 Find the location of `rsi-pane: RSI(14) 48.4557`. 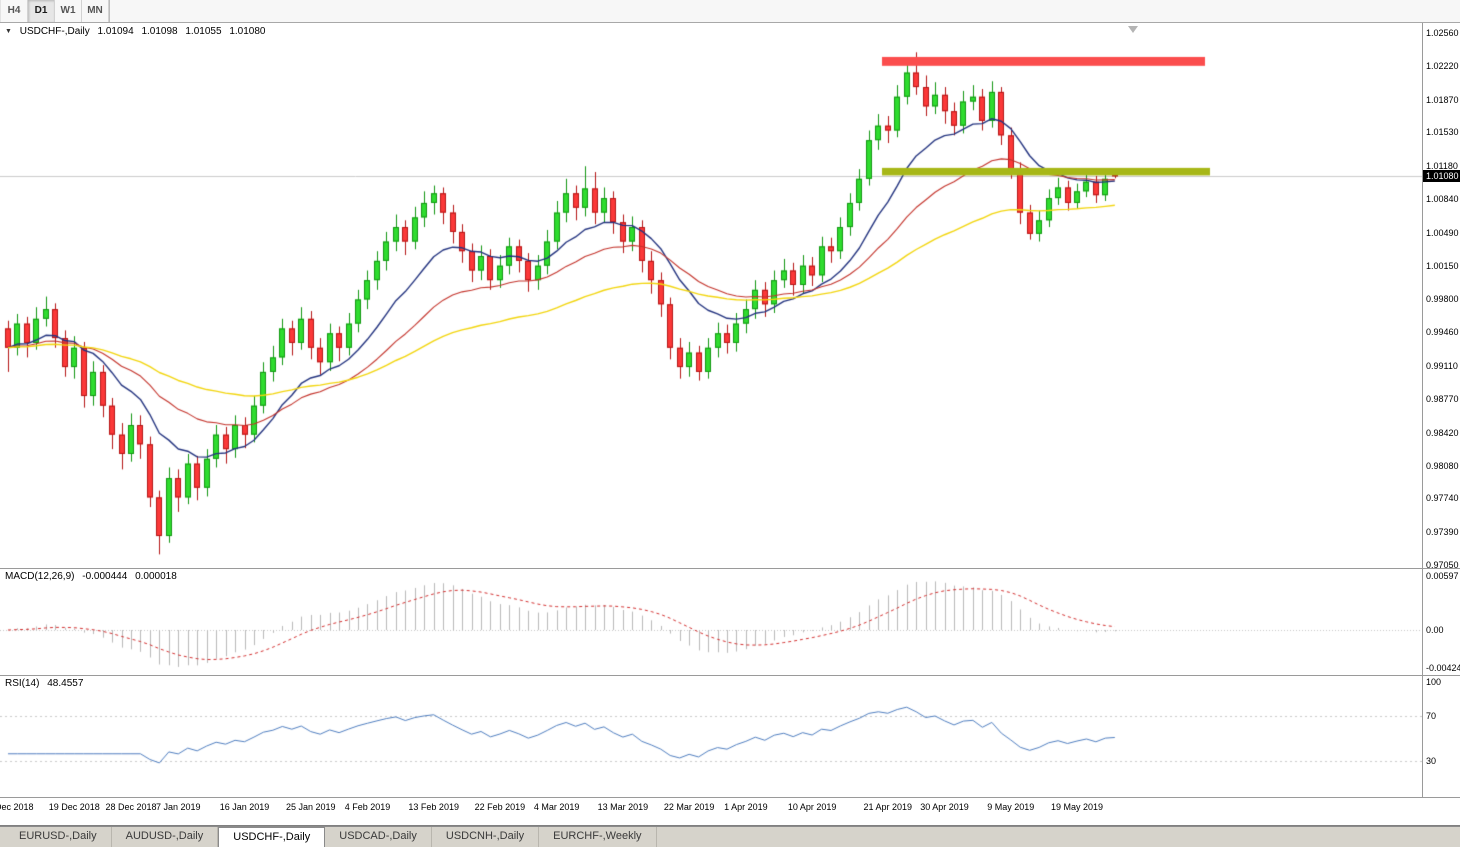

rsi-pane: RSI(14) 48.4557 is located at coordinates (730, 736).